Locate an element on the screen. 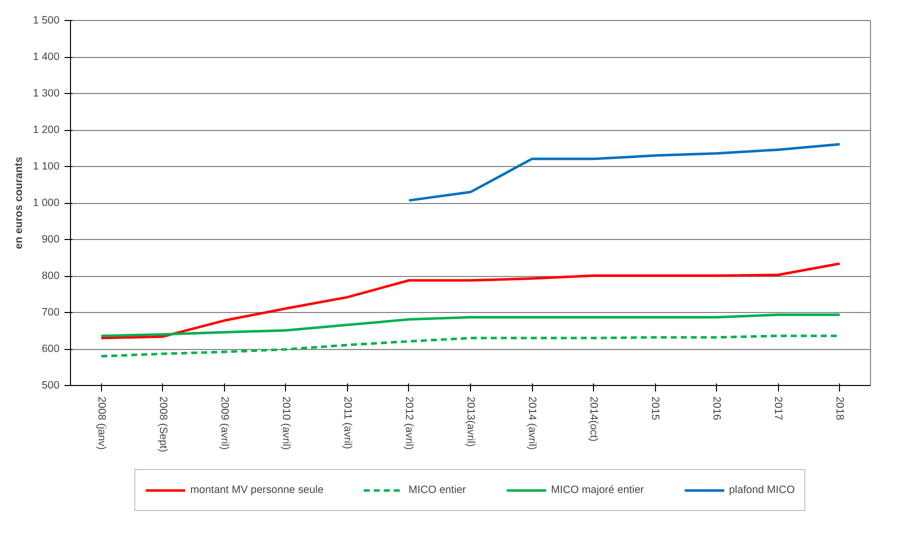 The image size is (913, 547). x-tick-label: 2010 (avril) is located at coordinates (286, 423).